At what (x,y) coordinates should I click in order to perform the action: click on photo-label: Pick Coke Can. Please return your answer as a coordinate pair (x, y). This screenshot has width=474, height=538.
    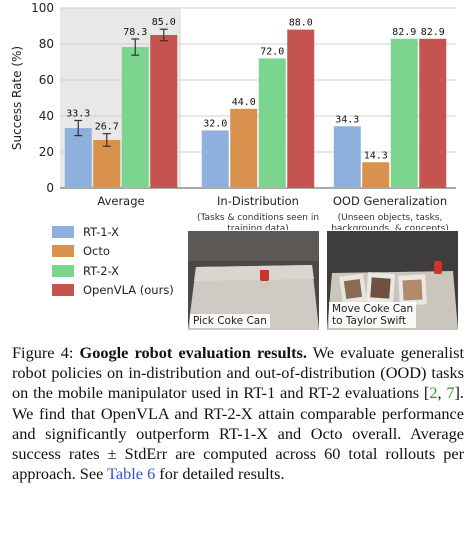
    Looking at the image, I should click on (230, 321).